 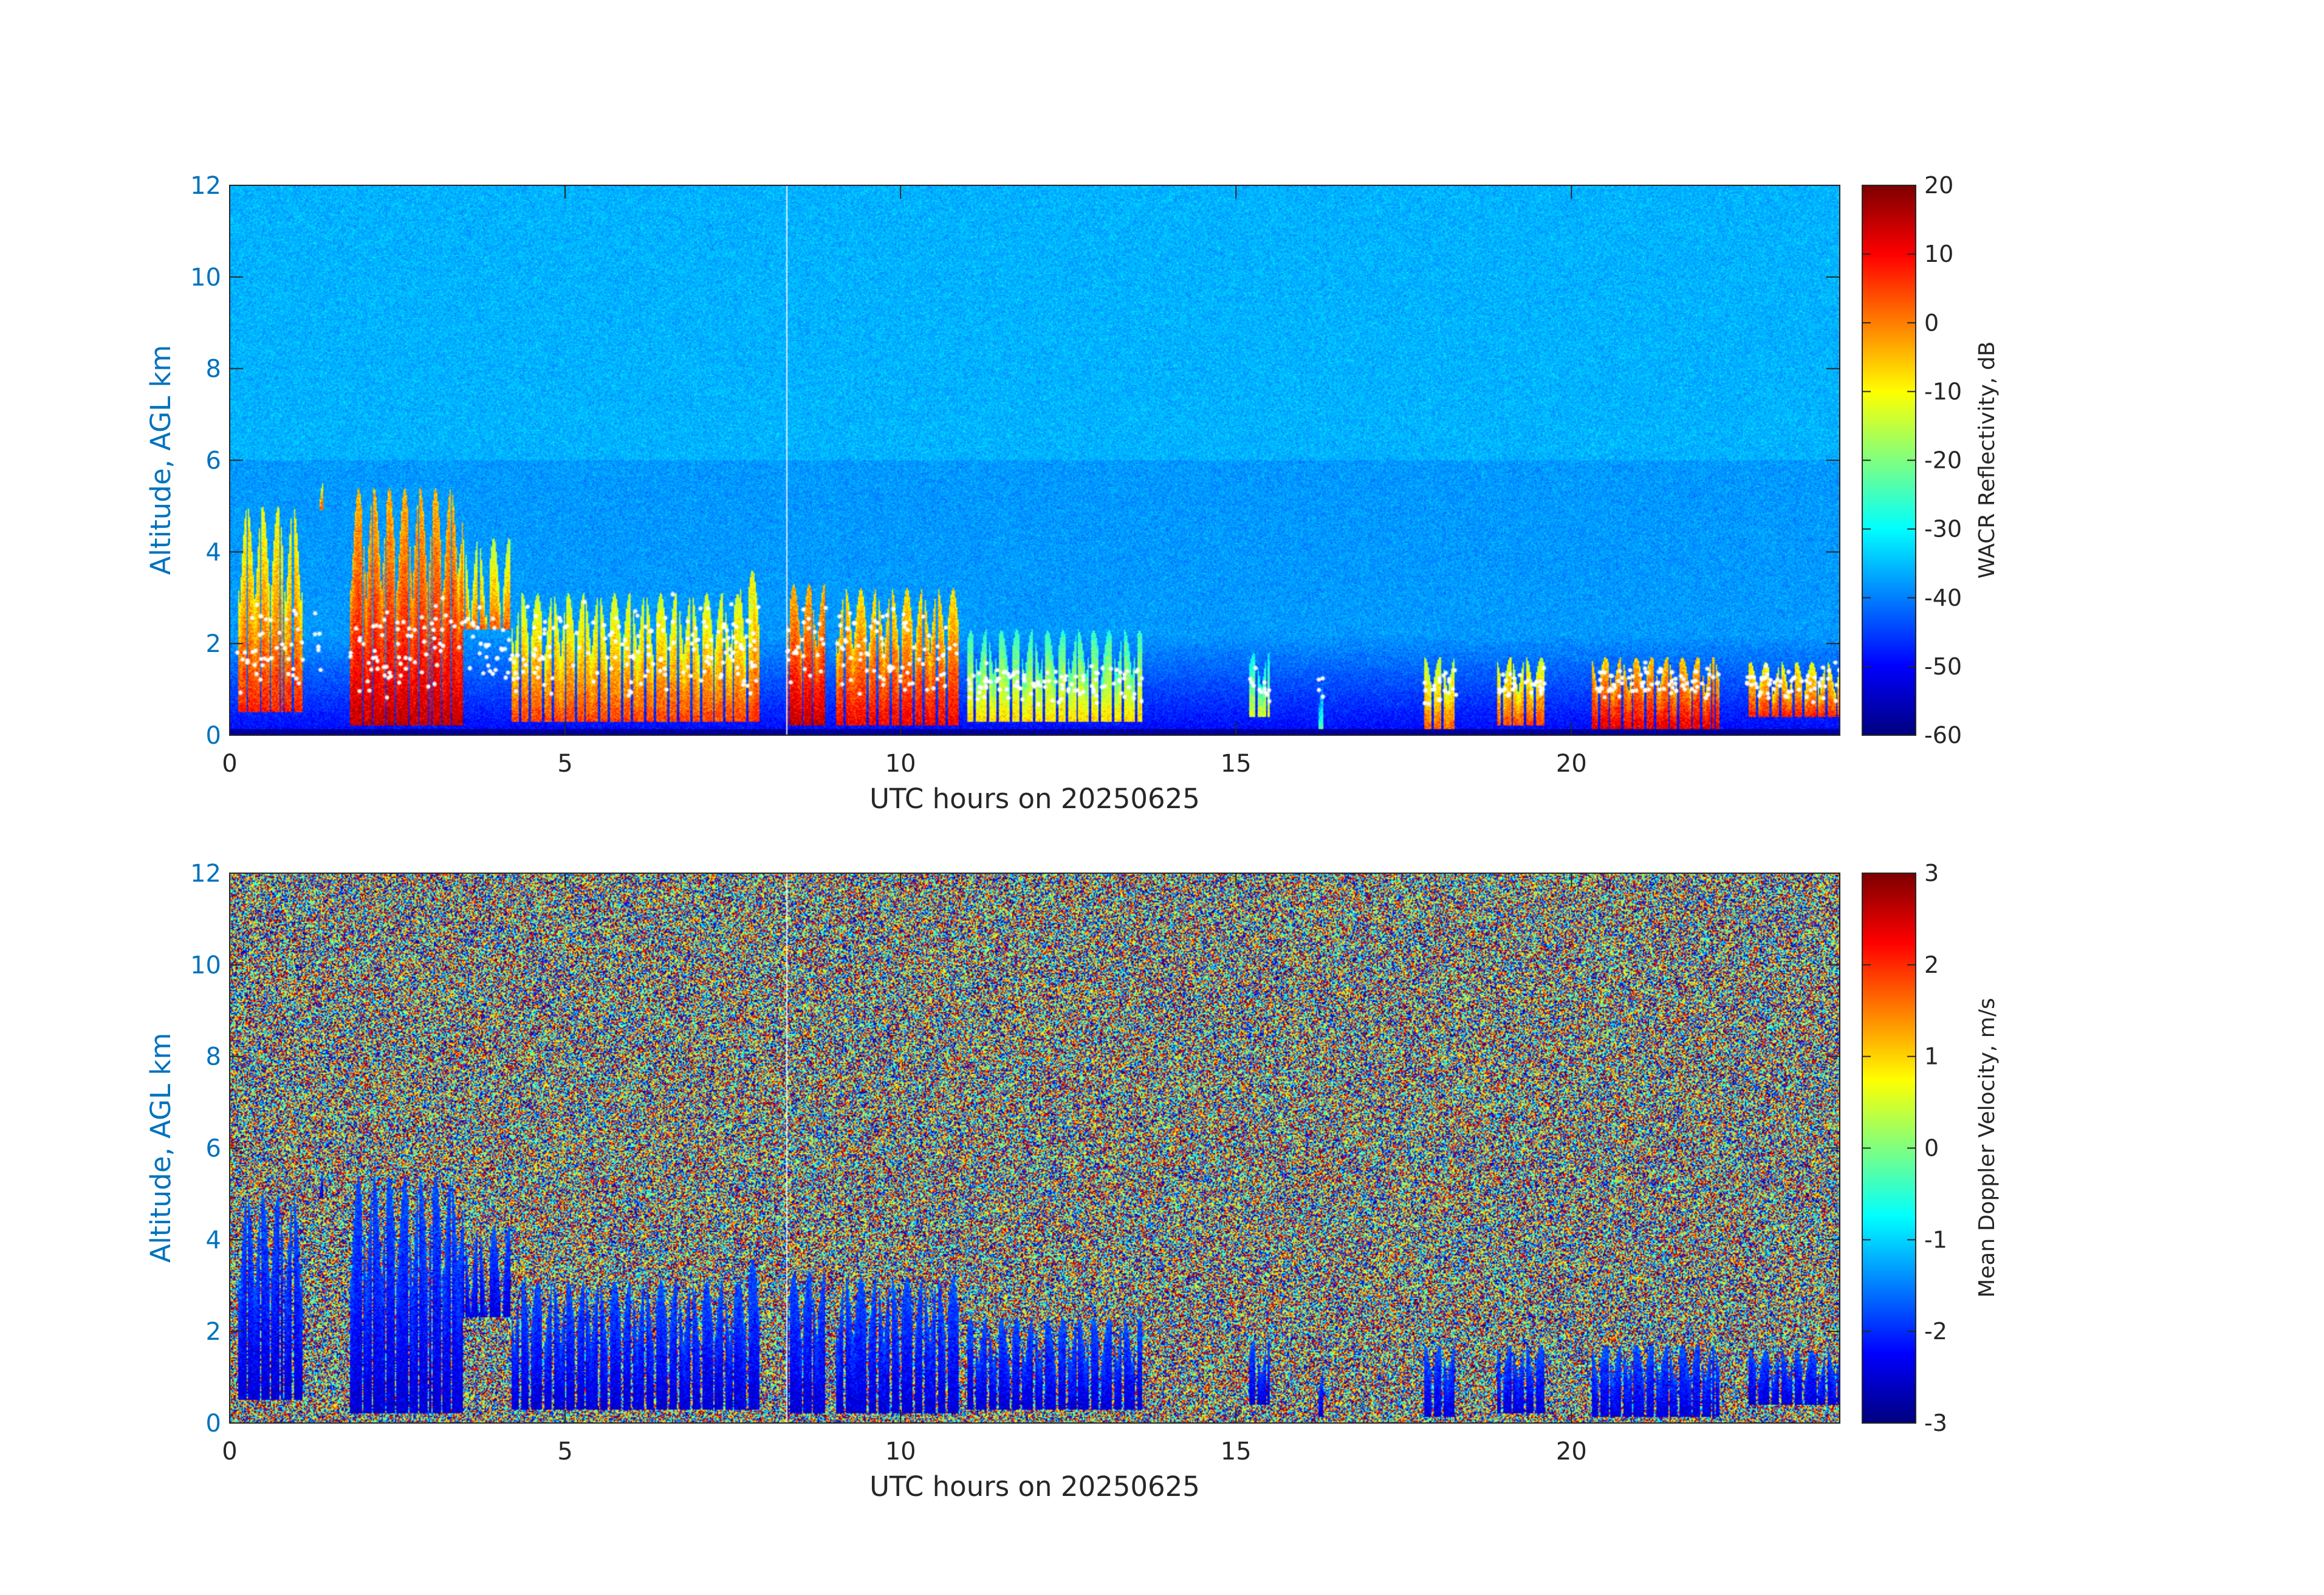 I want to click on velocity-colorbar-ticks: -3 -2 -1 0 1 2 3, so click(x=1905, y=1148).